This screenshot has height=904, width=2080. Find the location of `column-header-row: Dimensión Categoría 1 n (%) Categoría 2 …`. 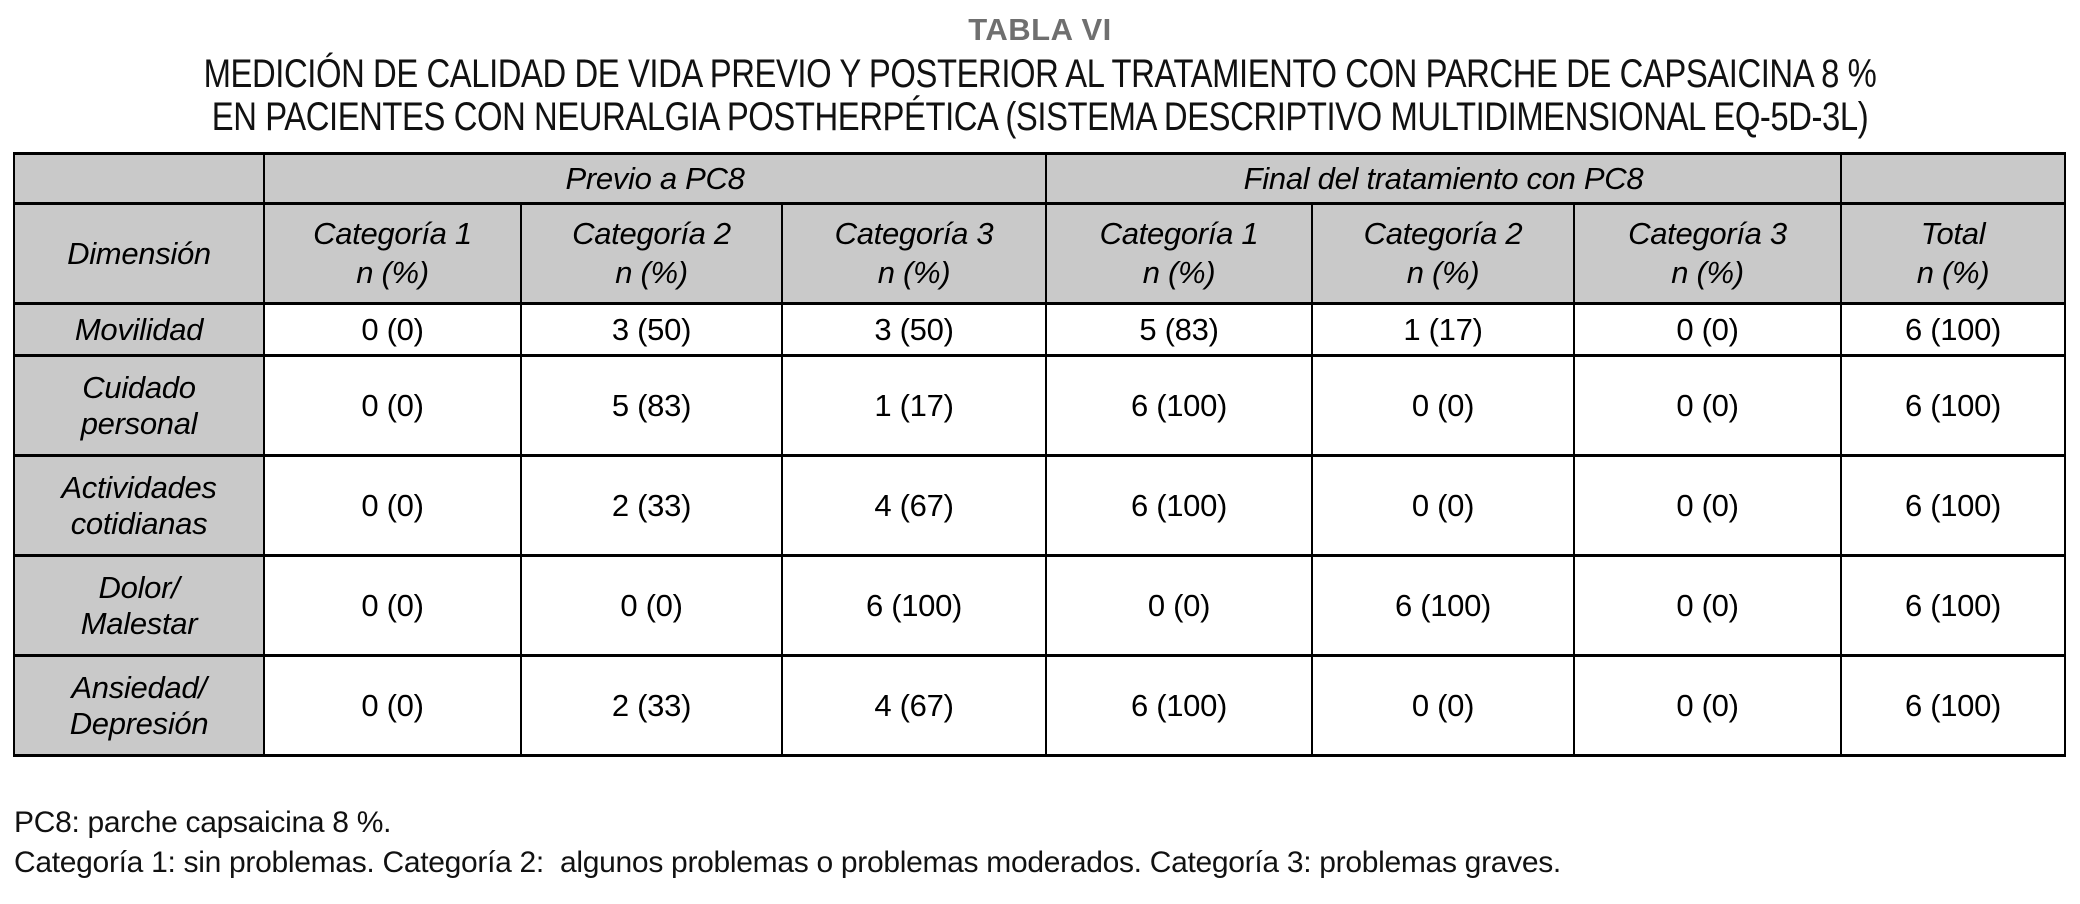

column-header-row: Dimensión Categoría 1 n (%) Categoría 2 … is located at coordinates (1039, 253).